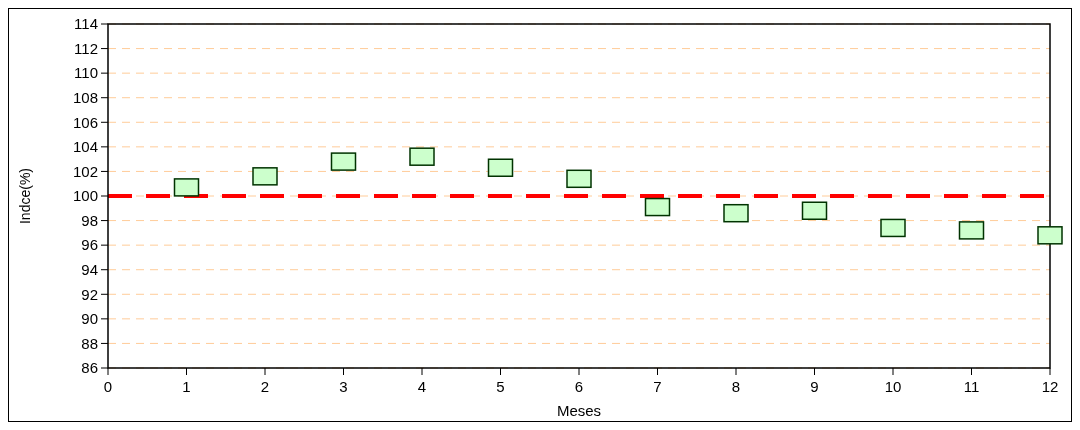 Image resolution: width=1080 pixels, height=430 pixels. What do you see at coordinates (89, 343) in the screenshot?
I see `y-tick-label: 88` at bounding box center [89, 343].